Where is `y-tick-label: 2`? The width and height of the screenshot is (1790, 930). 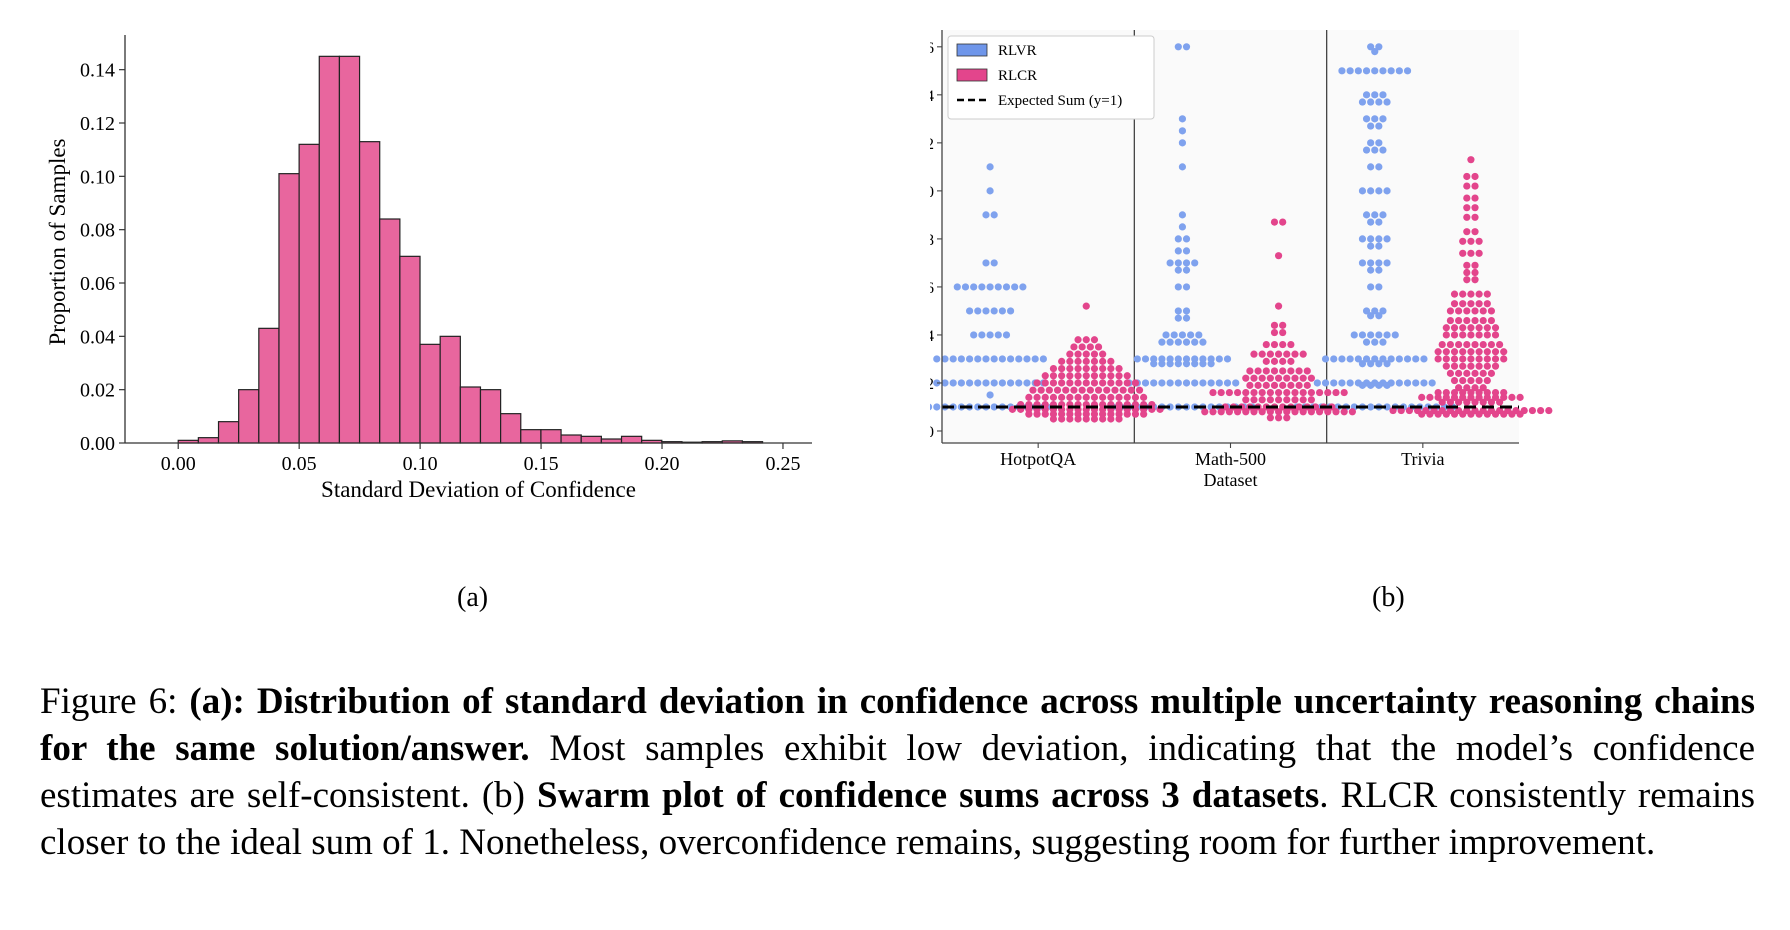
y-tick-label: 2 is located at coordinates (932, 384).